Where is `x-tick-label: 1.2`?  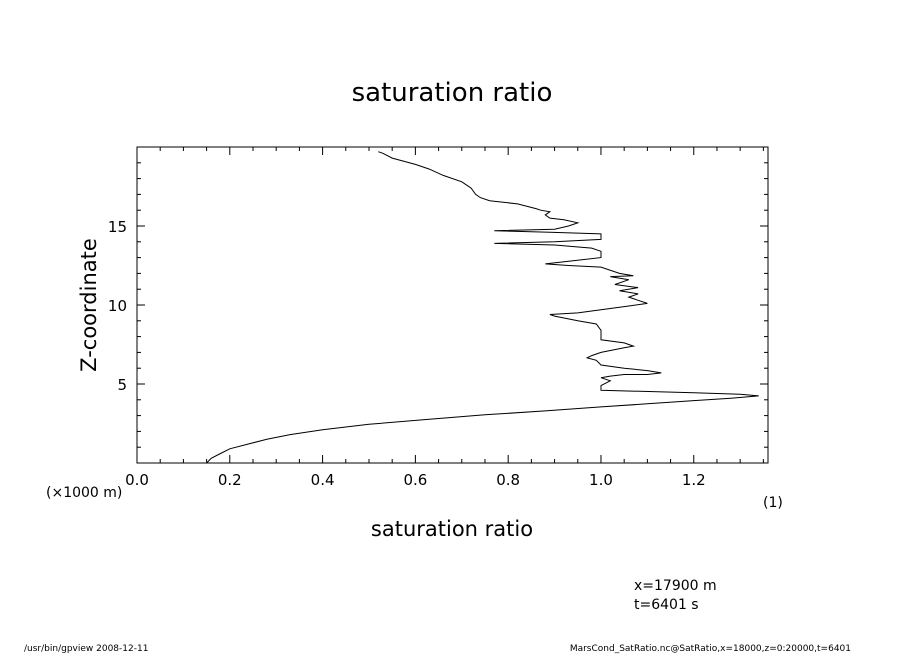
x-tick-label: 1.2 is located at coordinates (694, 480).